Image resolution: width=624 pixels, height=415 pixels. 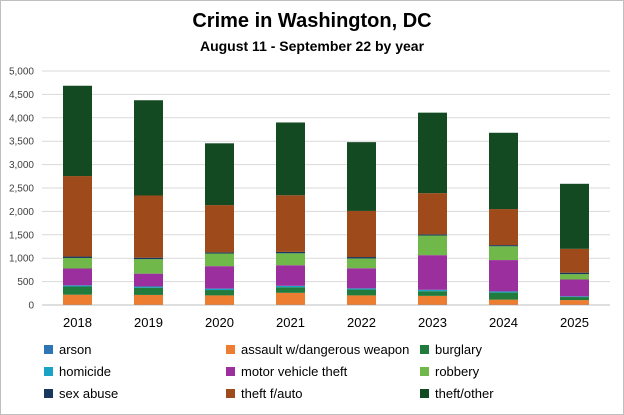 What do you see at coordinates (272, 393) in the screenshot?
I see `legend-label: theft f/auto` at bounding box center [272, 393].